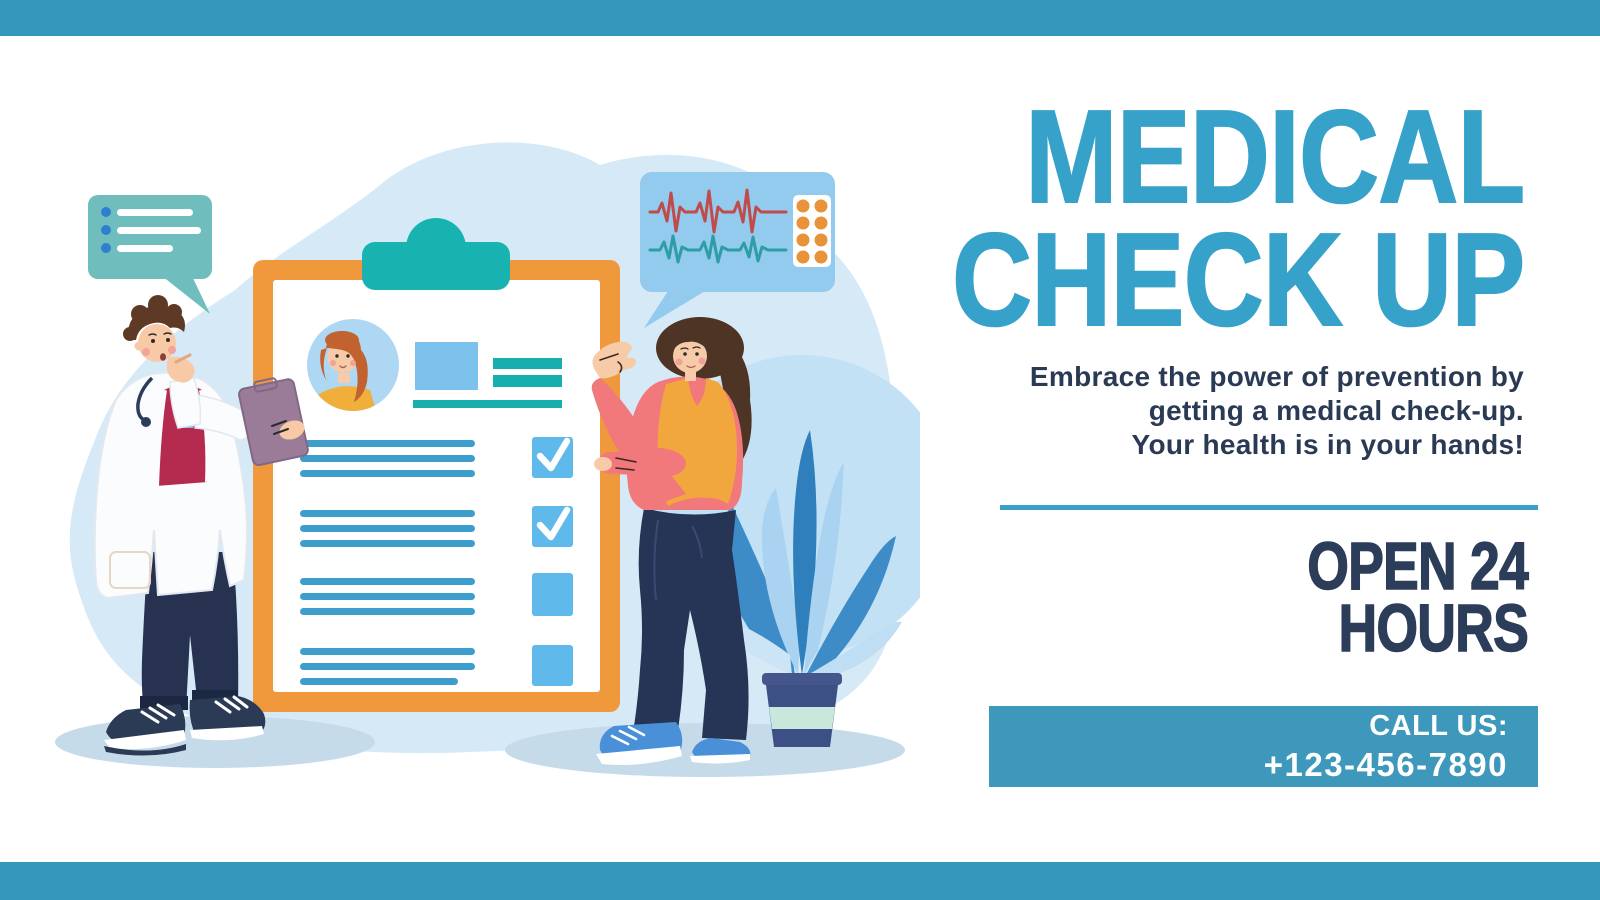  What do you see at coordinates (1336, 410) in the screenshot?
I see `description-line-2: getting a medical check-up.` at bounding box center [1336, 410].